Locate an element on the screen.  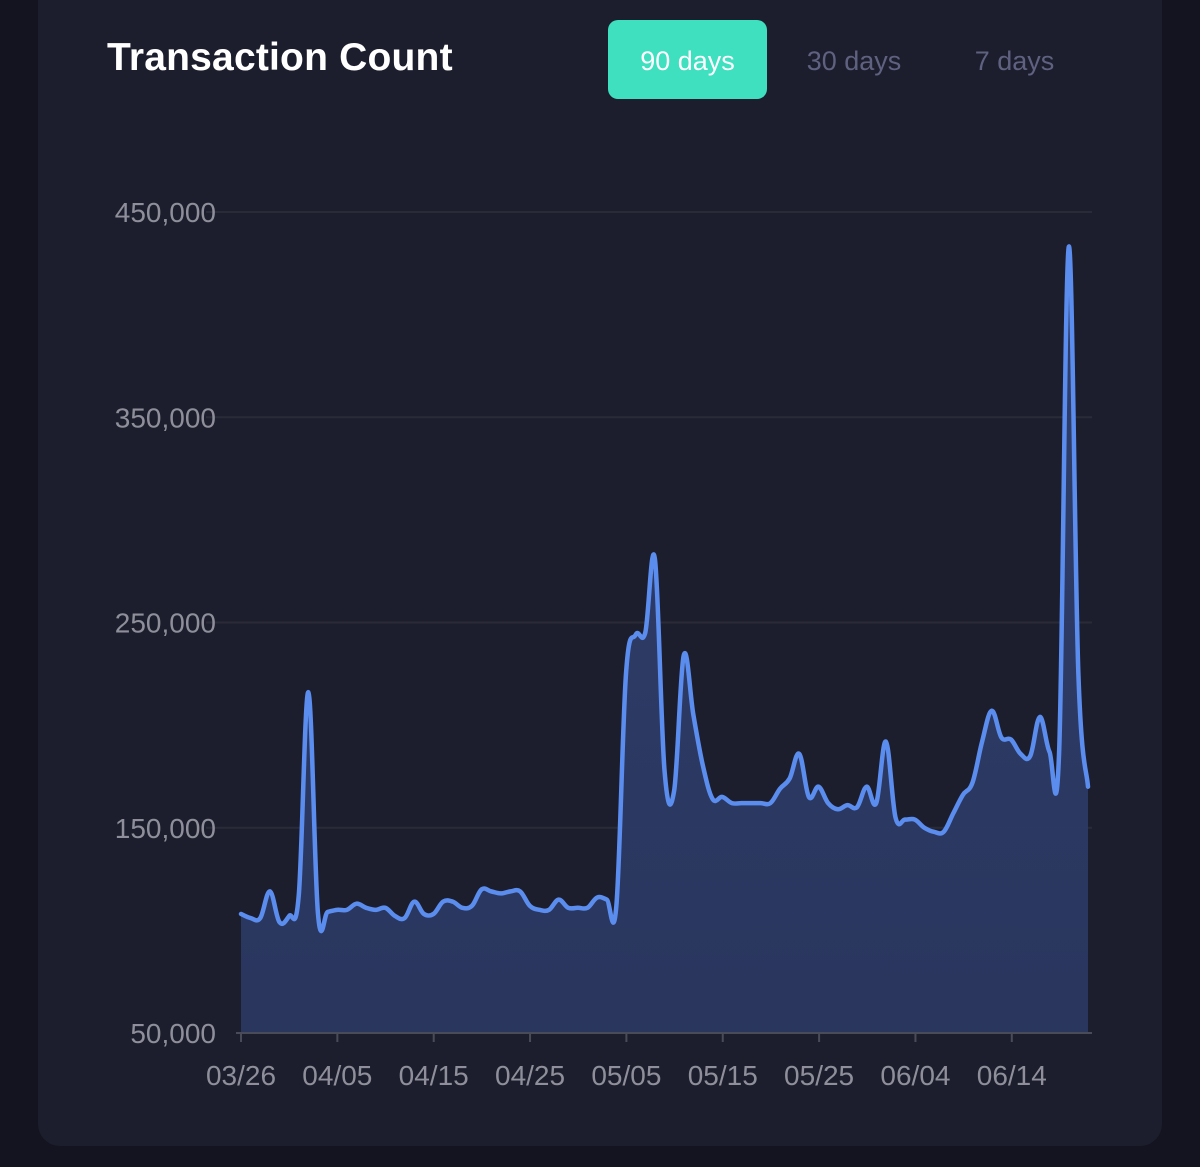
x-tick-label: 05/15 is located at coordinates (723, 1075).